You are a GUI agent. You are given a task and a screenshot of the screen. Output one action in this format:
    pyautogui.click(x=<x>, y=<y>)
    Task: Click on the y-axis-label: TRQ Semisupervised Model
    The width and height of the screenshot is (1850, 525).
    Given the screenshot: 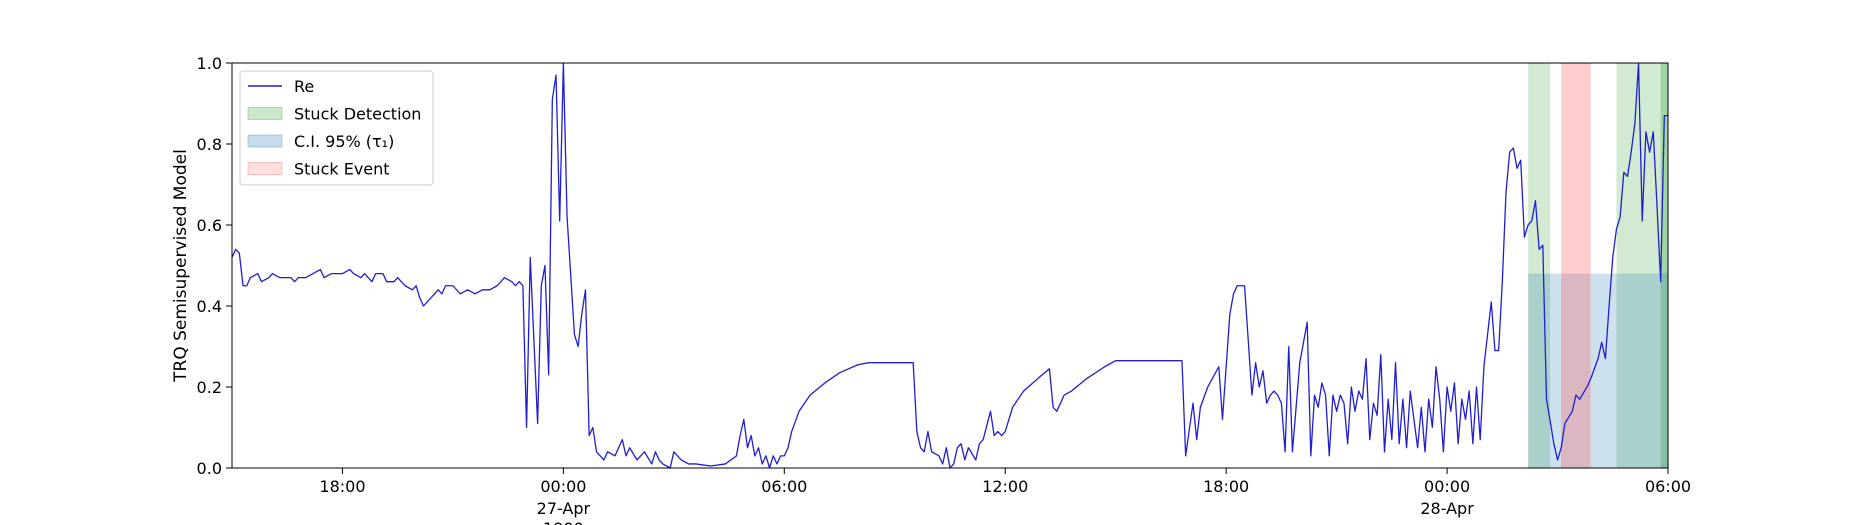 What is the action you would take?
    pyautogui.click(x=181, y=266)
    